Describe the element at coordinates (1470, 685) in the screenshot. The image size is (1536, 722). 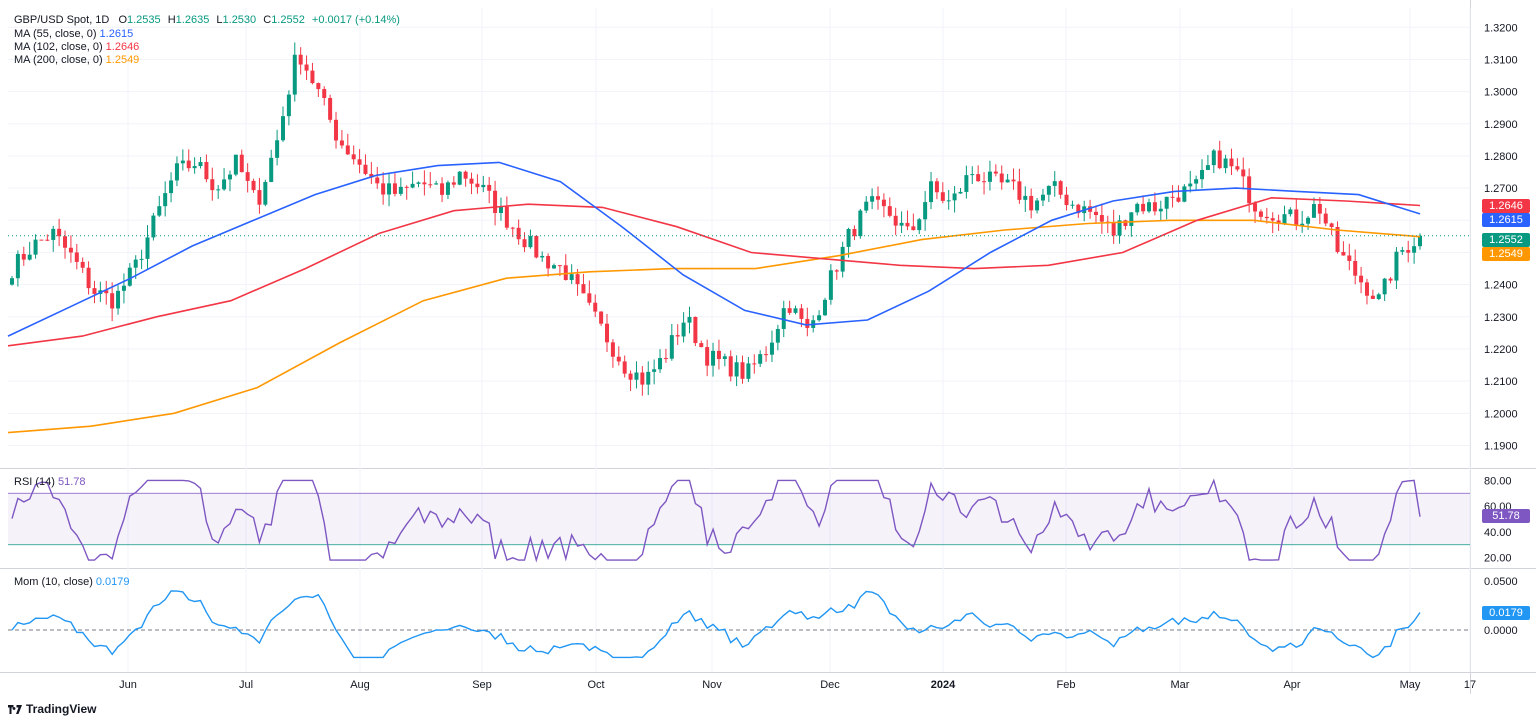
I see `time-tick-label: 17` at that location.